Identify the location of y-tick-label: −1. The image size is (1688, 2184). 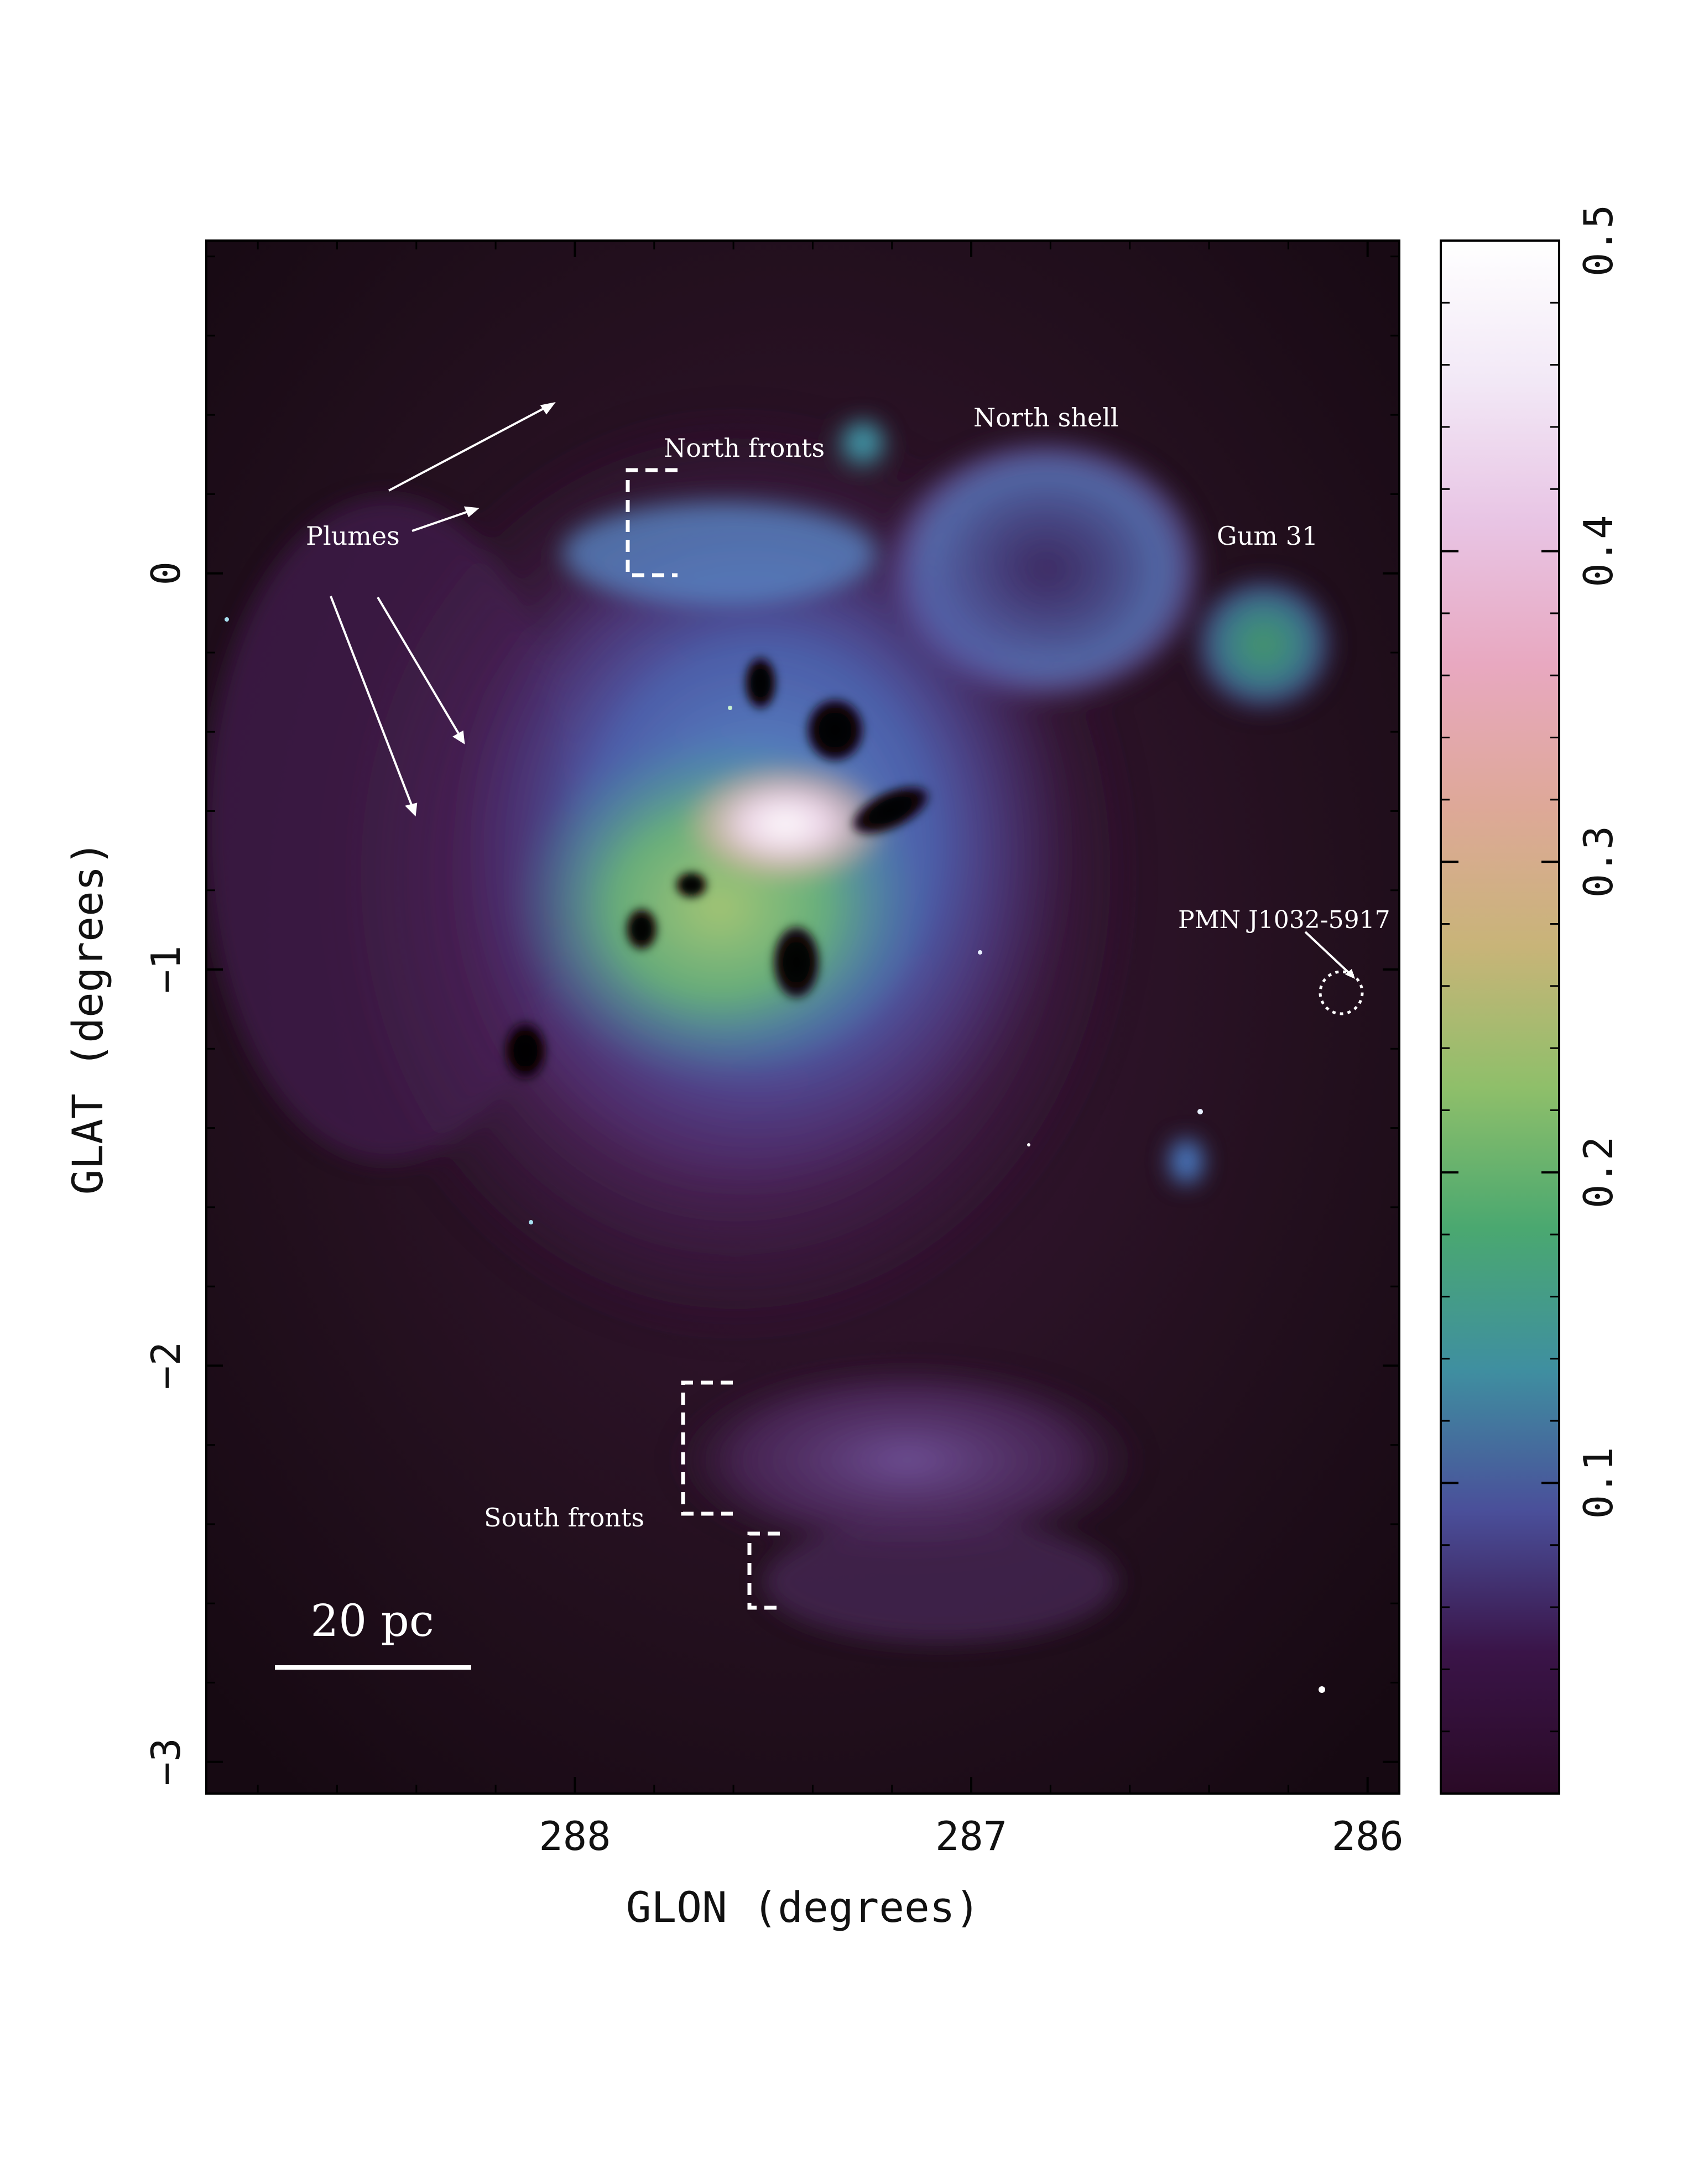
(166, 970).